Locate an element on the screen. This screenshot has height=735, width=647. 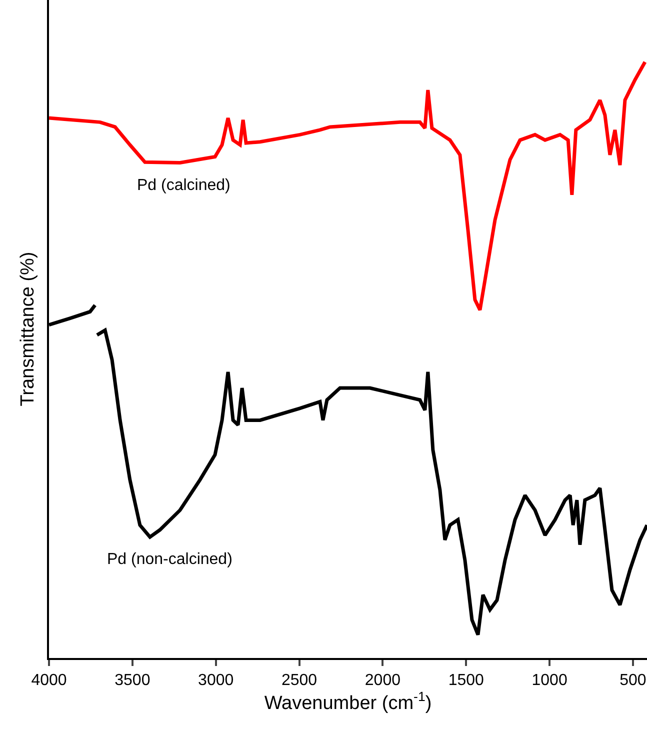
x-tick-label: 500 is located at coordinates (633, 680).